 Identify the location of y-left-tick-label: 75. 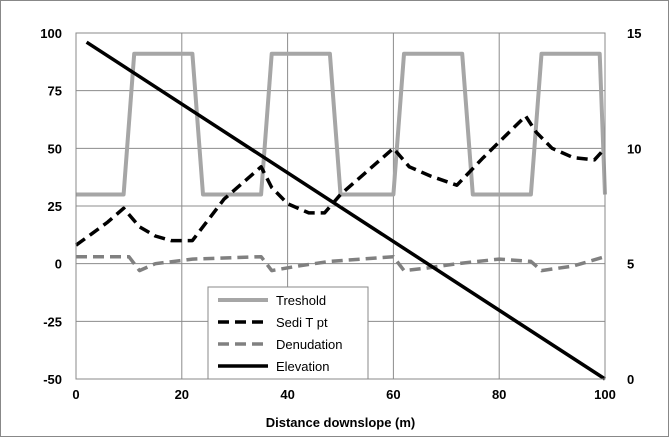
(55, 91).